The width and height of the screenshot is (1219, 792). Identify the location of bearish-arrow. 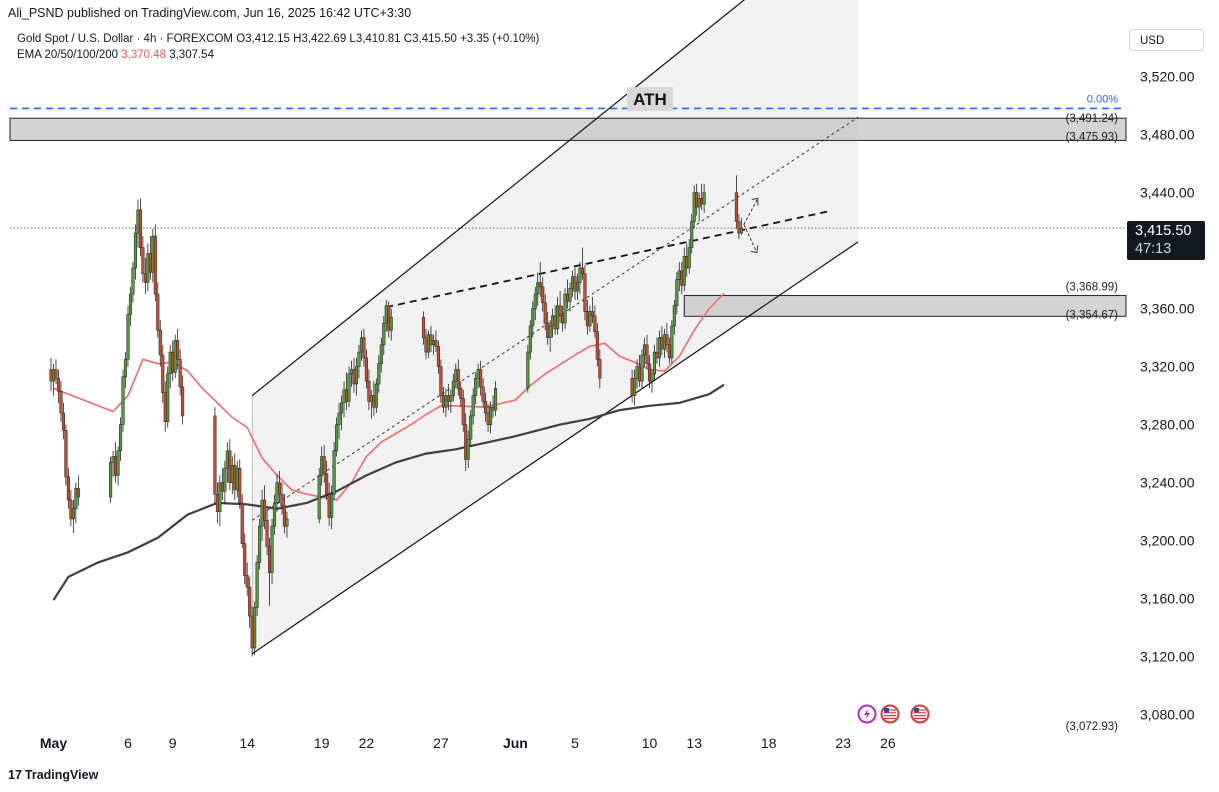
(750, 238).